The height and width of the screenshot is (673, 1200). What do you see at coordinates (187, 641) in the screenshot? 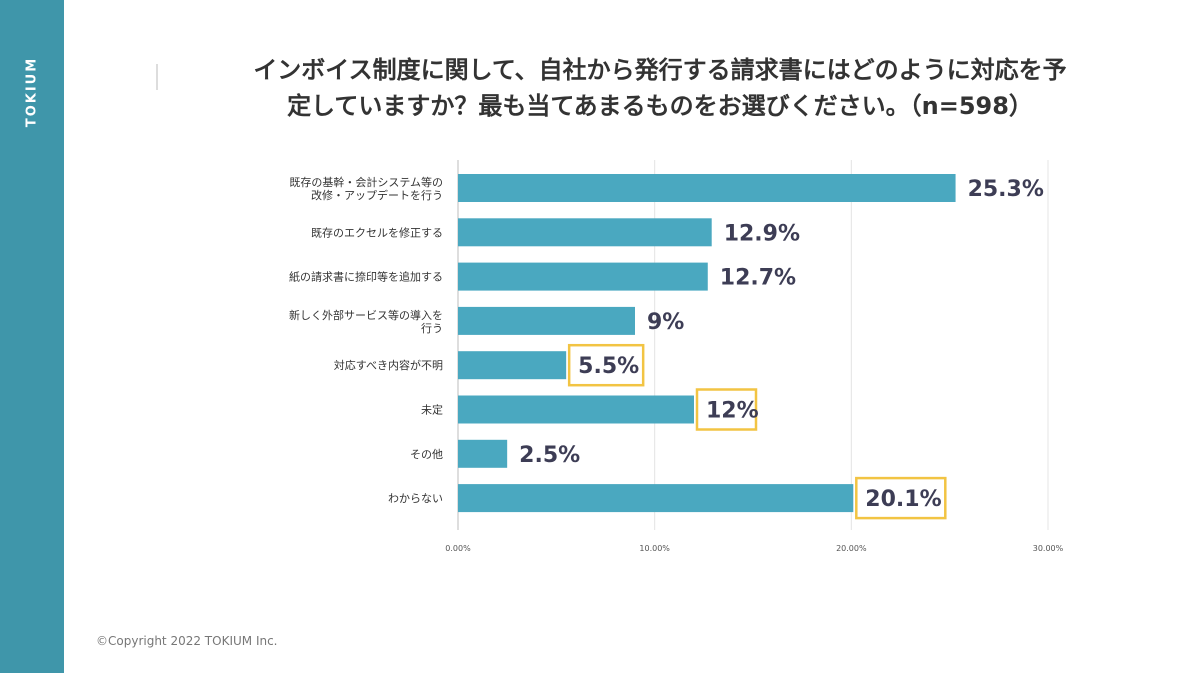
I see `copyright-text: ©Copyright 2022 TOKIUM Inc.` at bounding box center [187, 641].